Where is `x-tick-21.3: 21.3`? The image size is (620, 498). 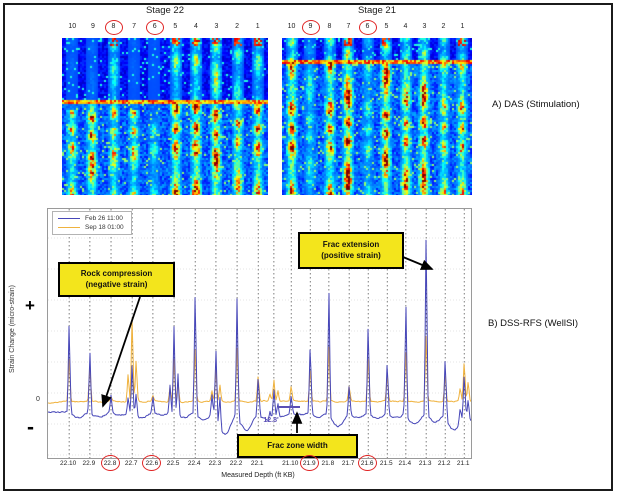
x-tick-21.3: 21.3 is located at coordinates (425, 463).